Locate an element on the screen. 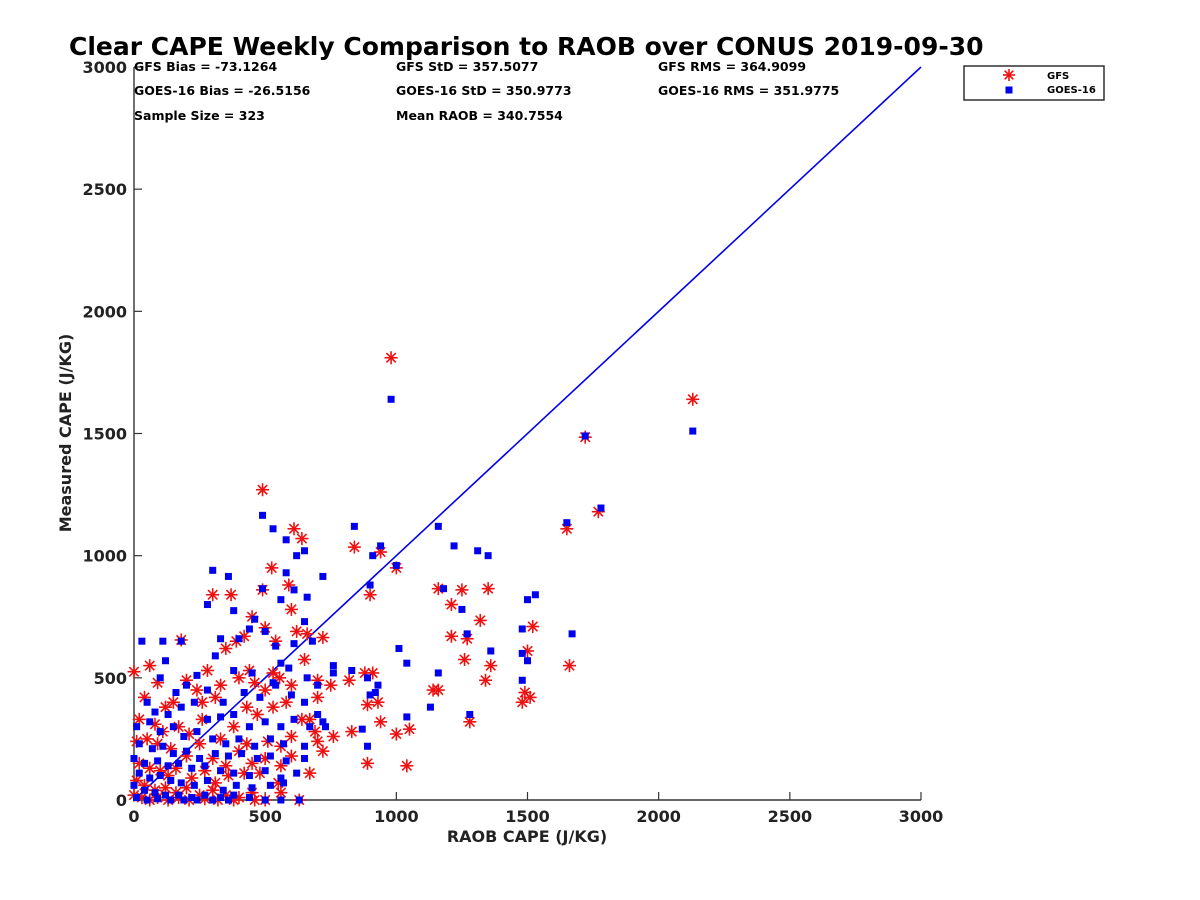 This screenshot has height=900, width=1200. y-axis-label: Measured CAPE (J/KG) is located at coordinates (65, 433).